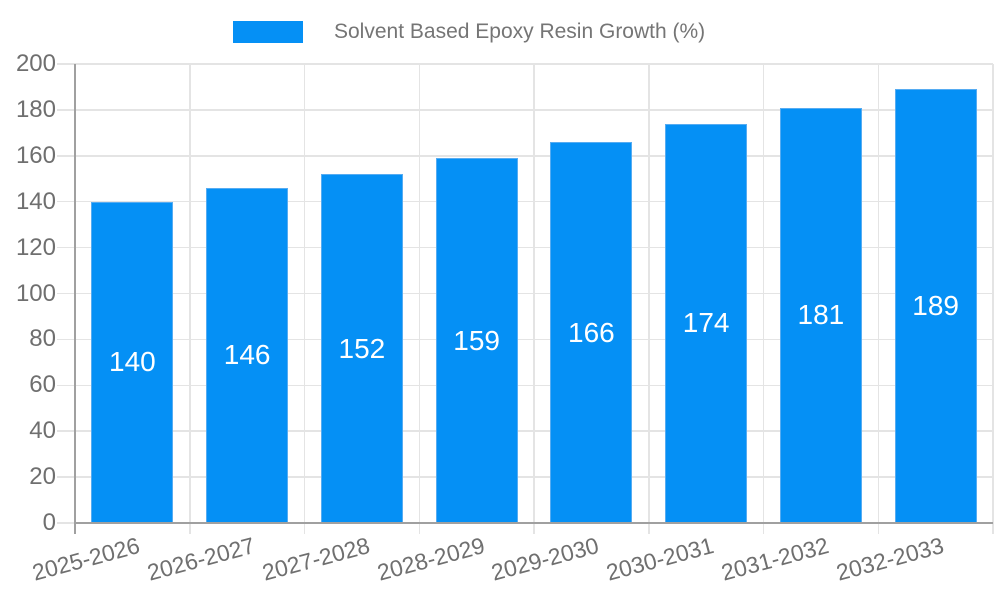 This screenshot has width=1000, height=600. I want to click on y-axis-line, so click(75, 299).